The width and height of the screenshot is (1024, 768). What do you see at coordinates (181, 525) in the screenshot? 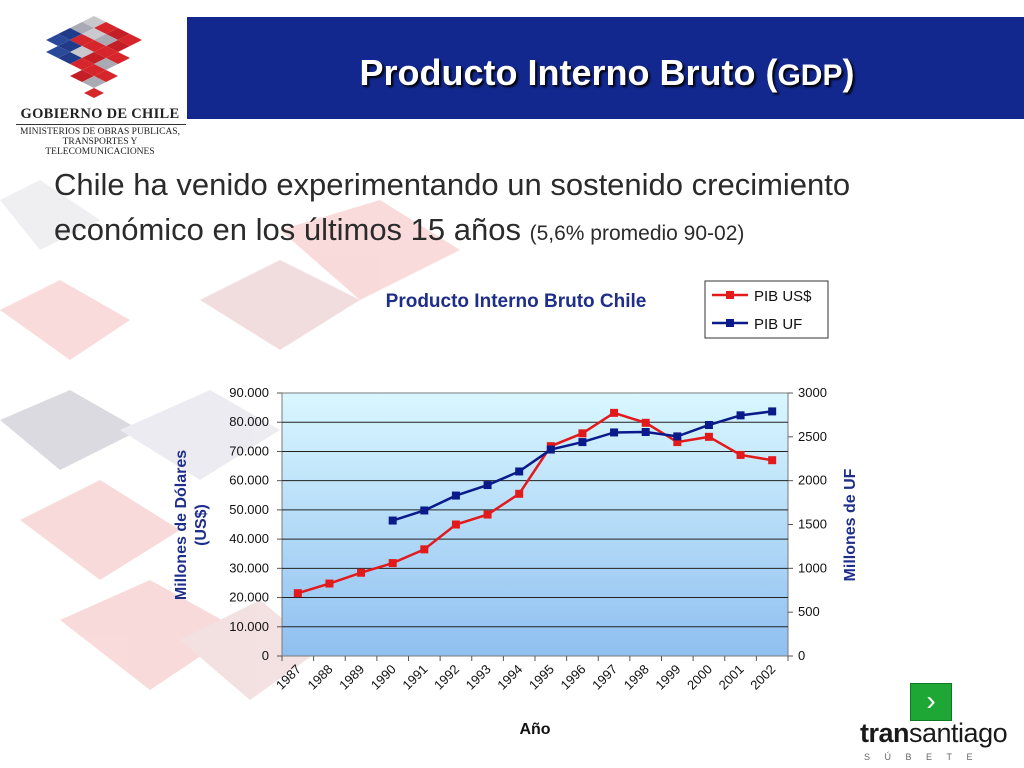
I see `y-axis-label-left-line1: Millones de Dólares` at bounding box center [181, 525].